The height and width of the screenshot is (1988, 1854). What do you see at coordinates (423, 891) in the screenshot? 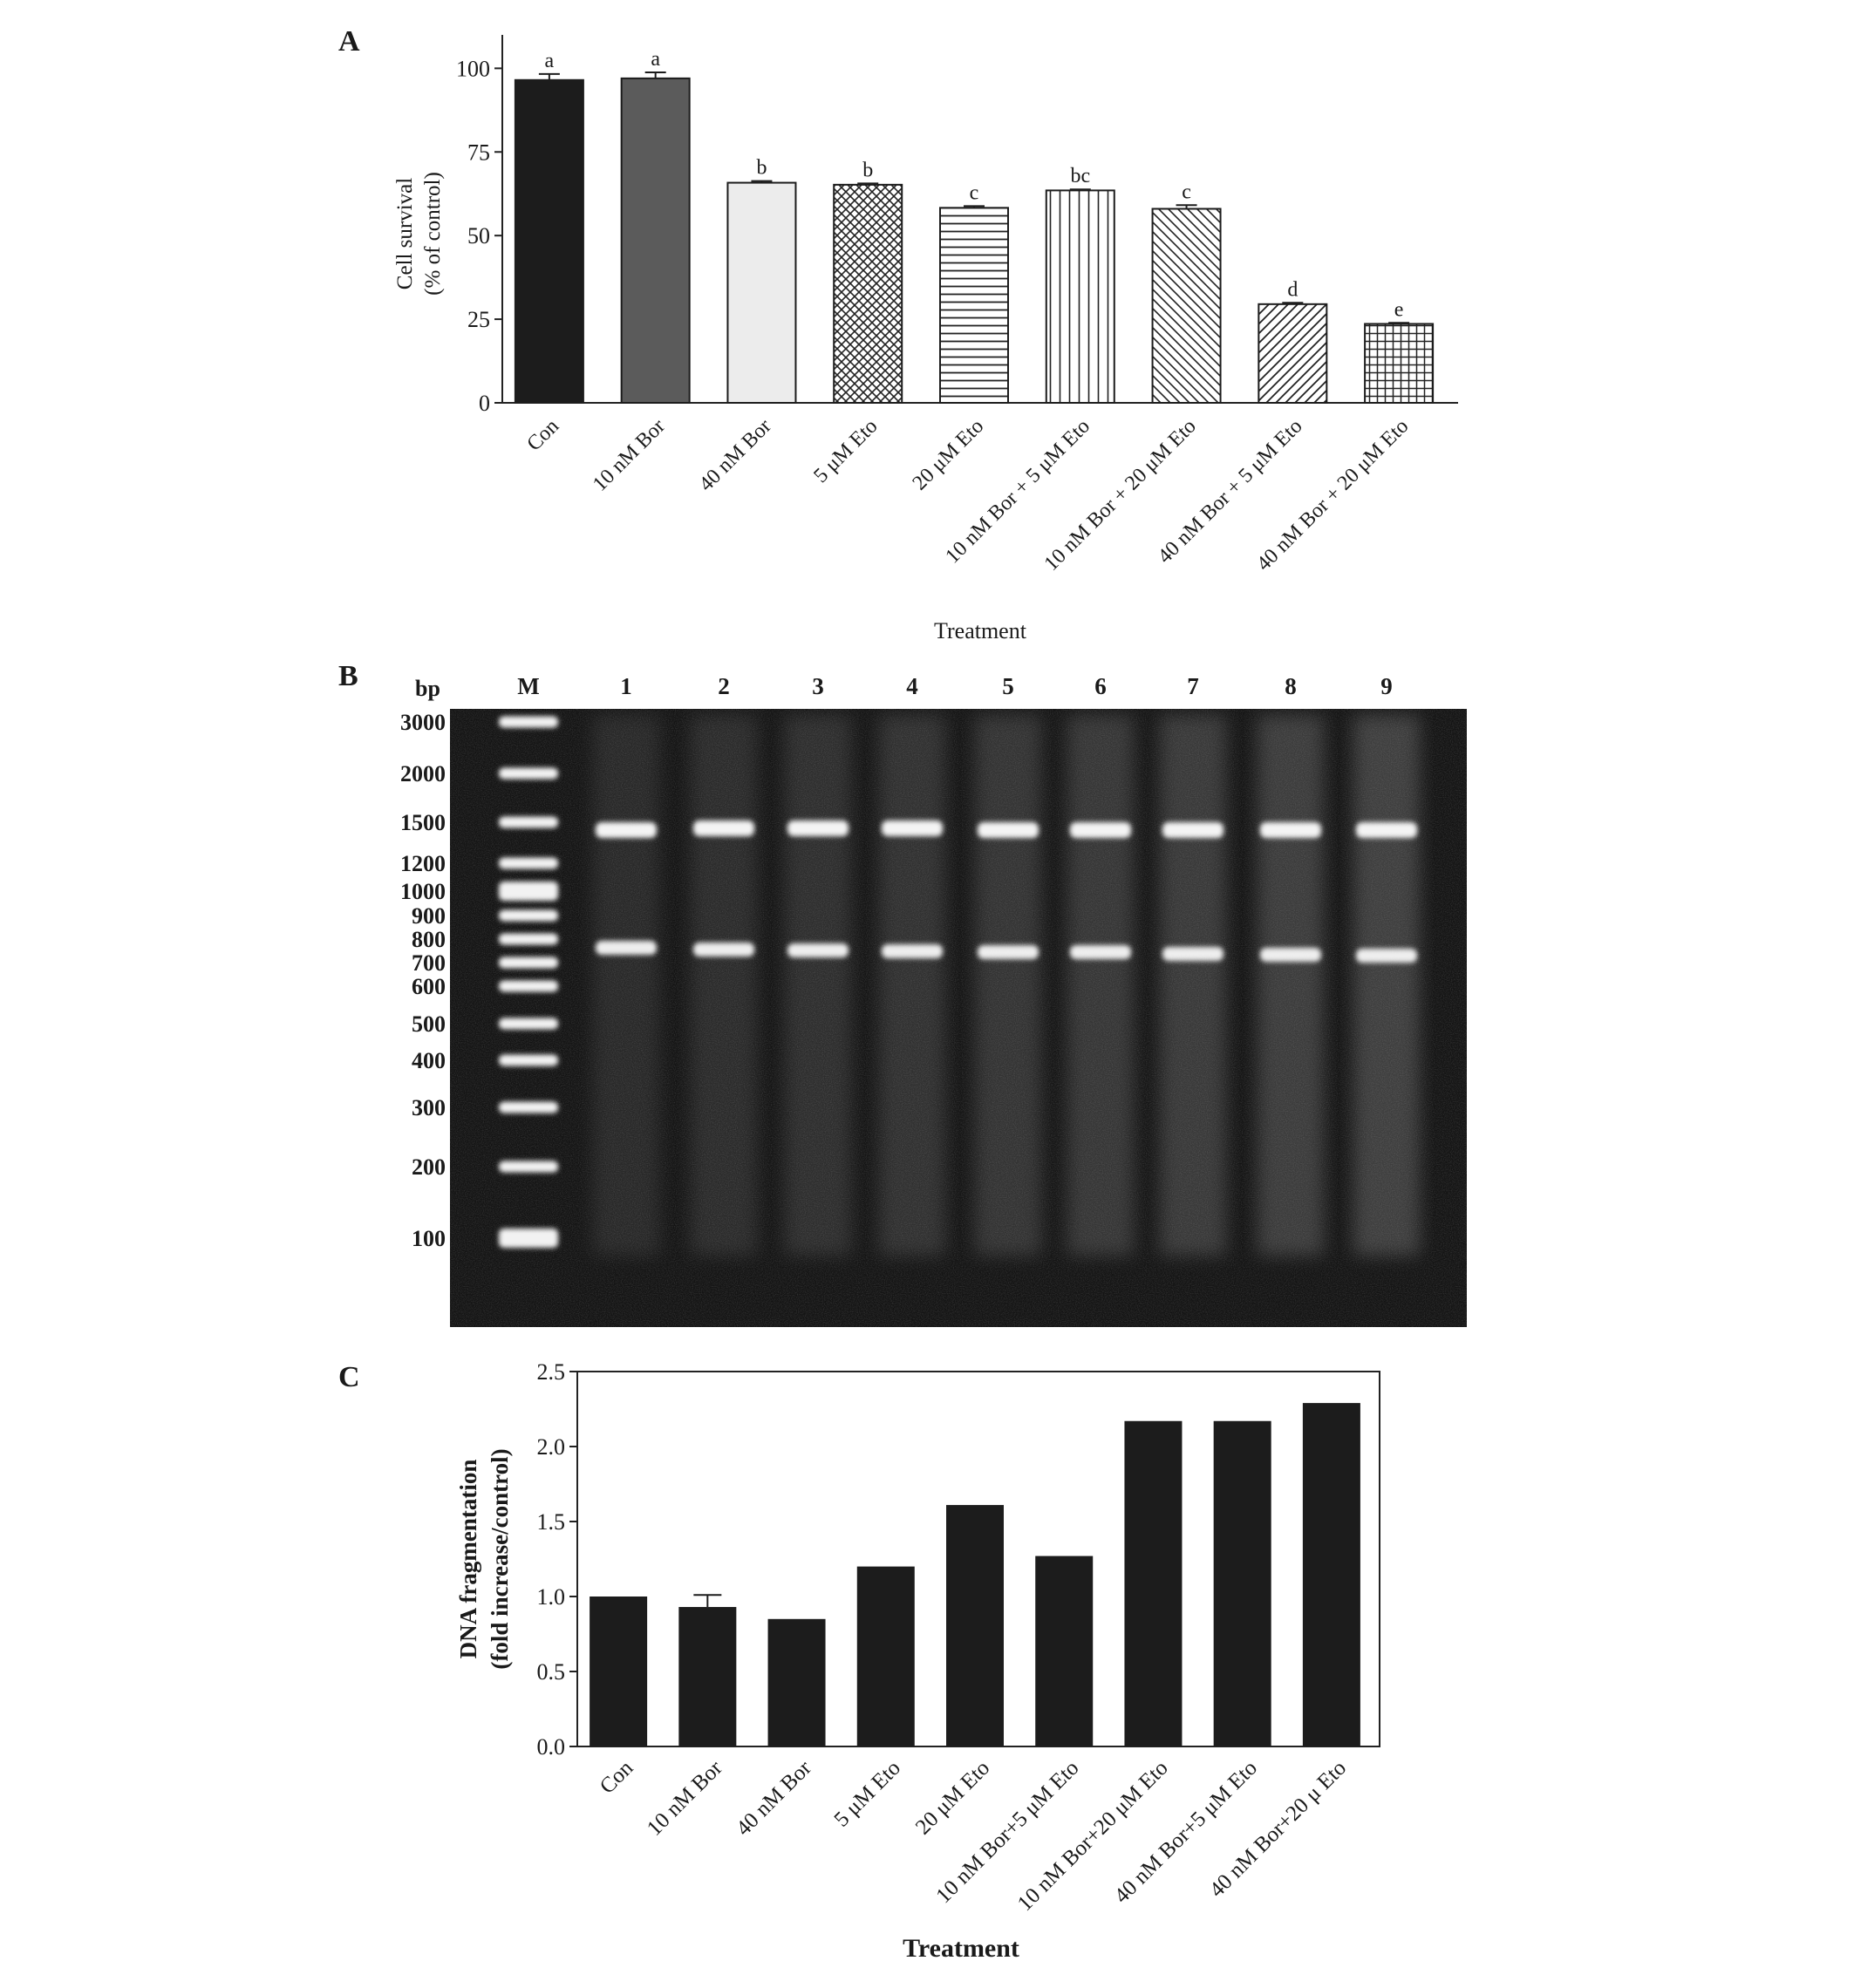
I see `gel-size-label-1000: 1000` at bounding box center [423, 891].